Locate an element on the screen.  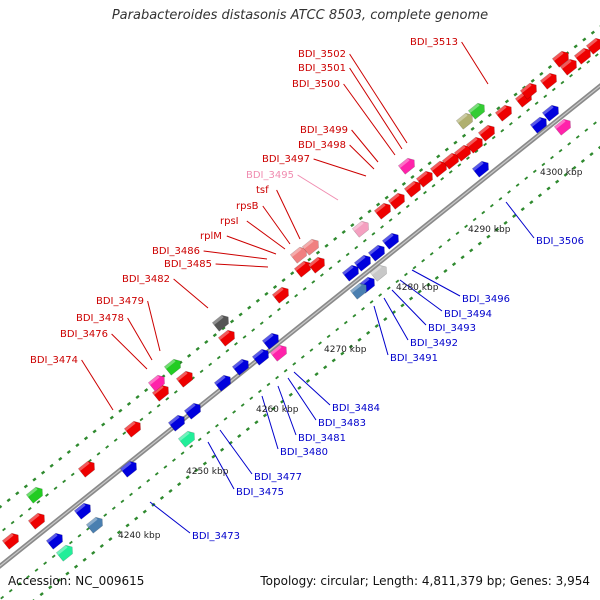
gene-label: BDI_3476 is located at coordinates (84, 334).